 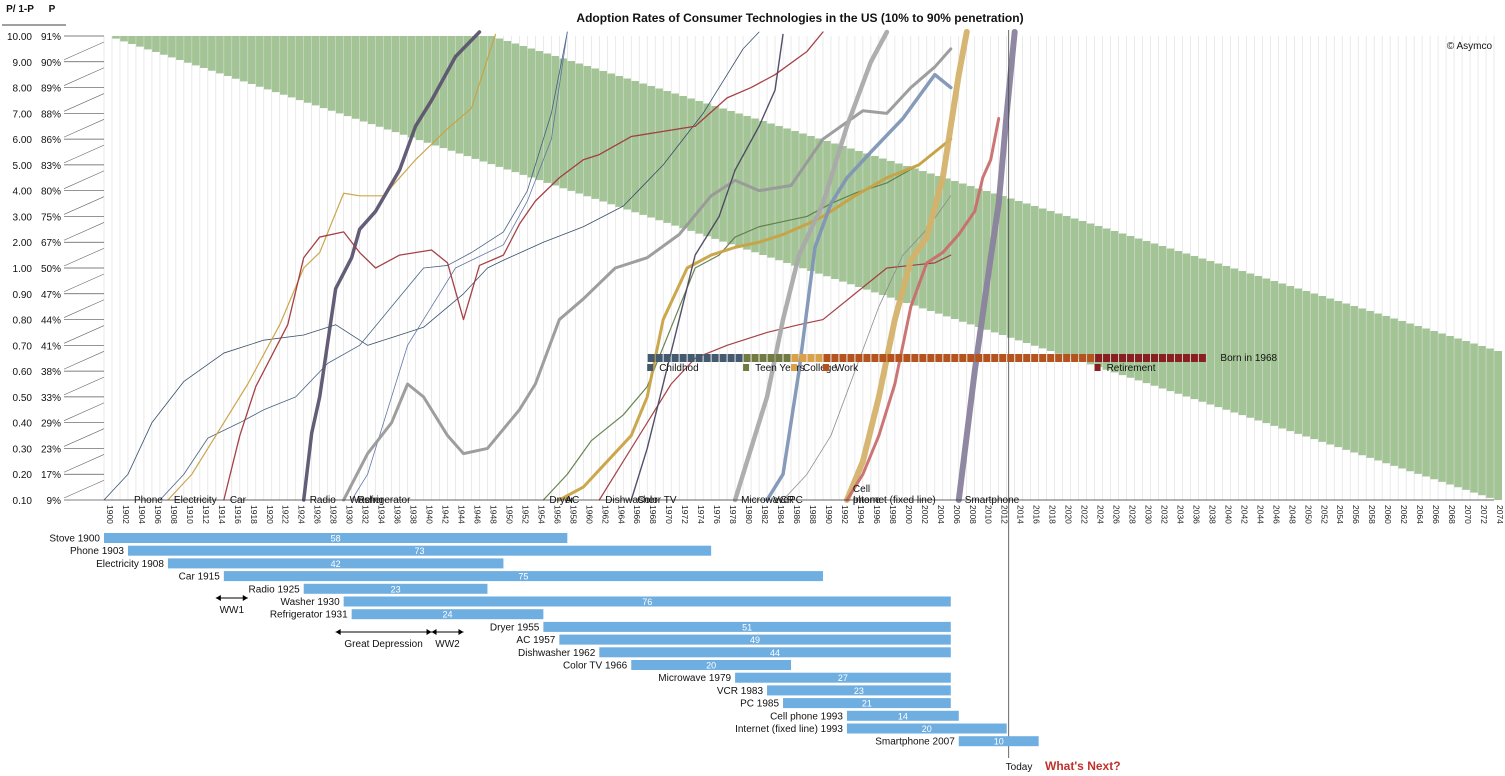 I want to click on duration-value: 44, so click(x=775, y=653).